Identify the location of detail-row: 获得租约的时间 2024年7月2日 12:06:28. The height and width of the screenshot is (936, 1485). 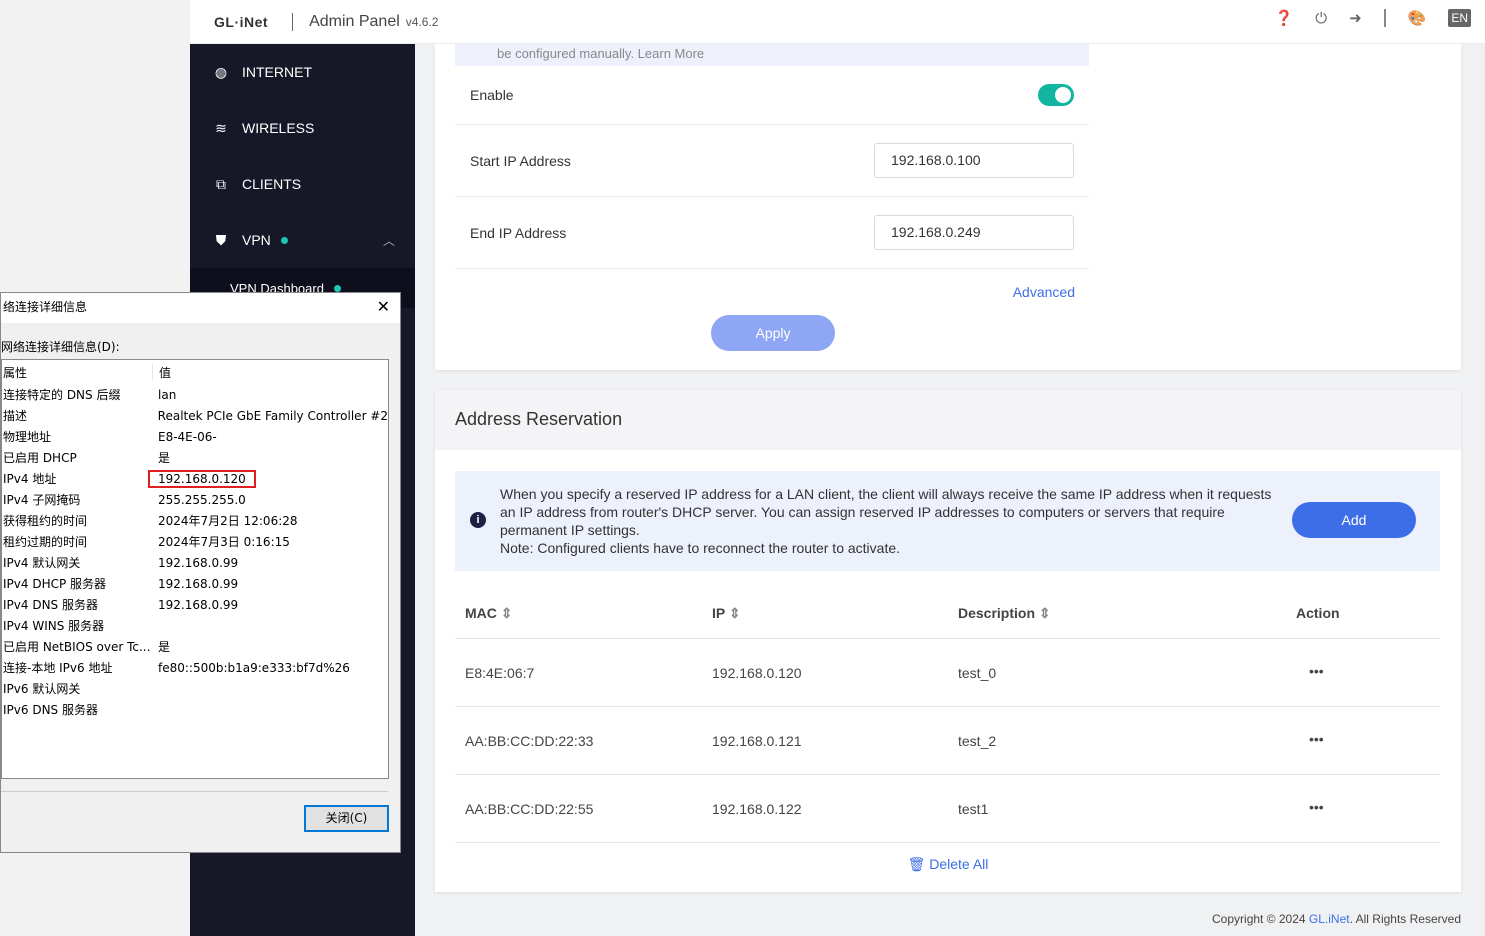
(195, 520).